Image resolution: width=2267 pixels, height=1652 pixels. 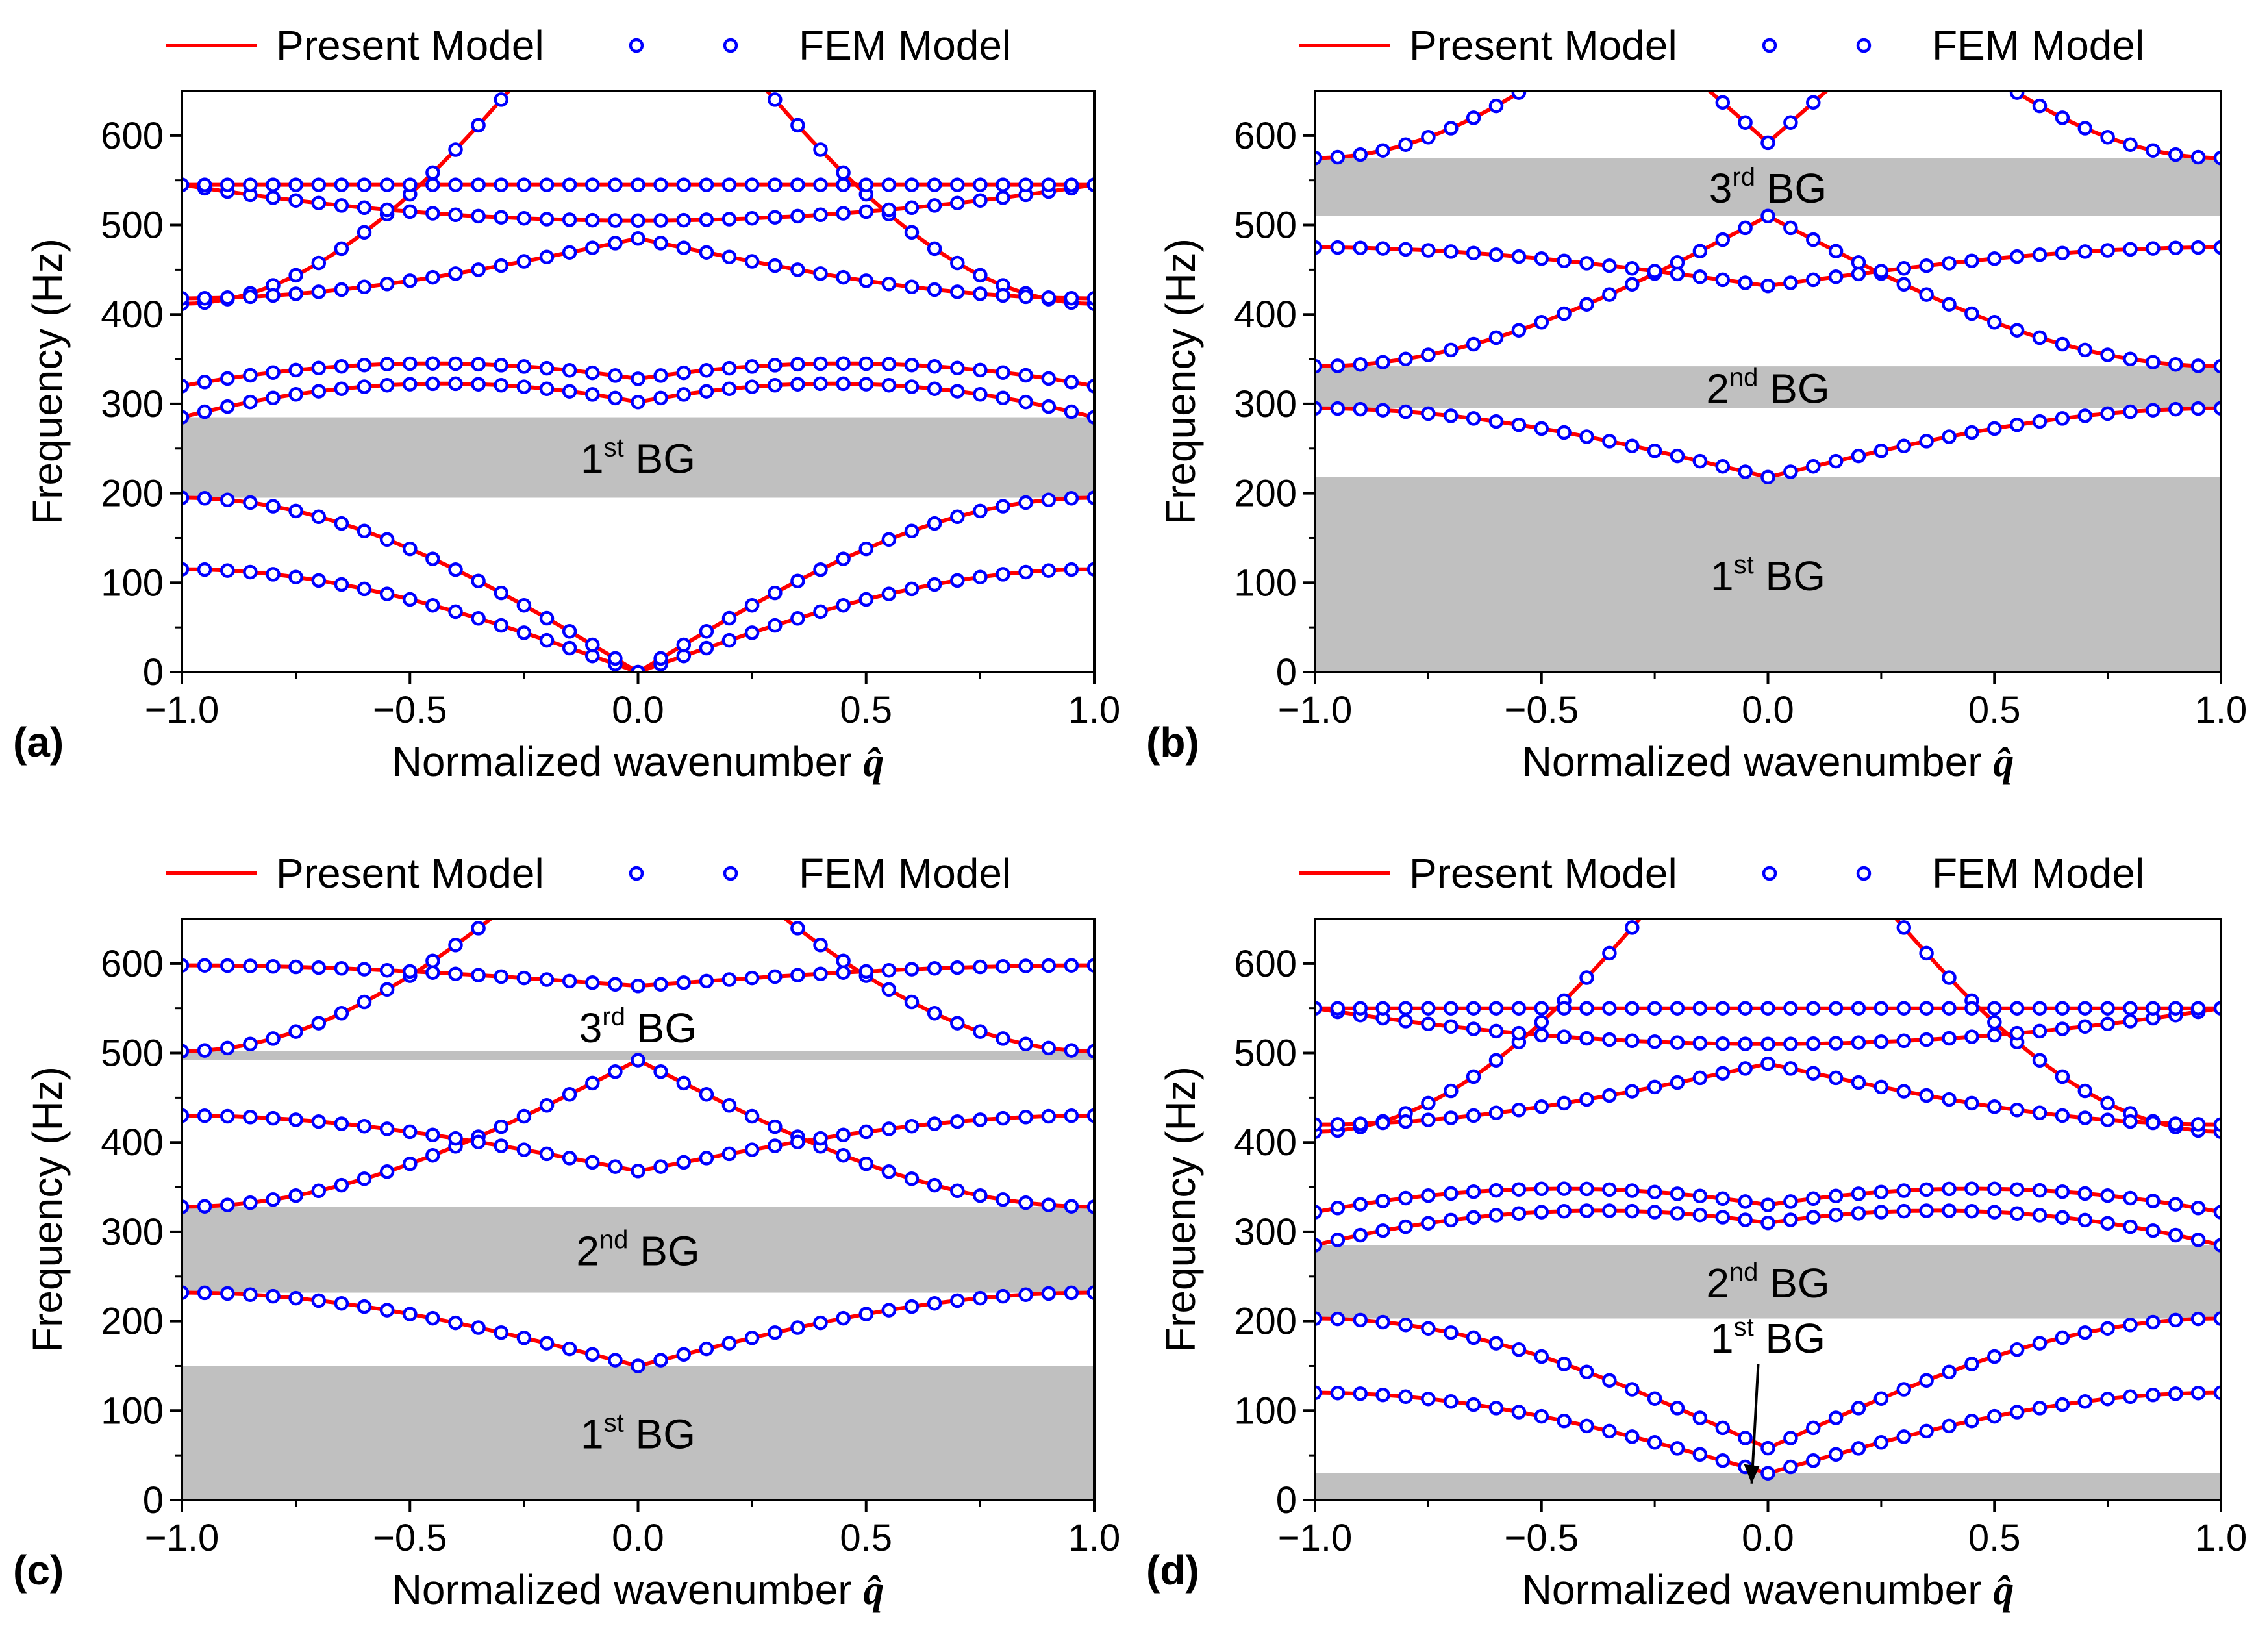 What do you see at coordinates (410, 874) in the screenshot?
I see `legend-present-model: Present Model` at bounding box center [410, 874].